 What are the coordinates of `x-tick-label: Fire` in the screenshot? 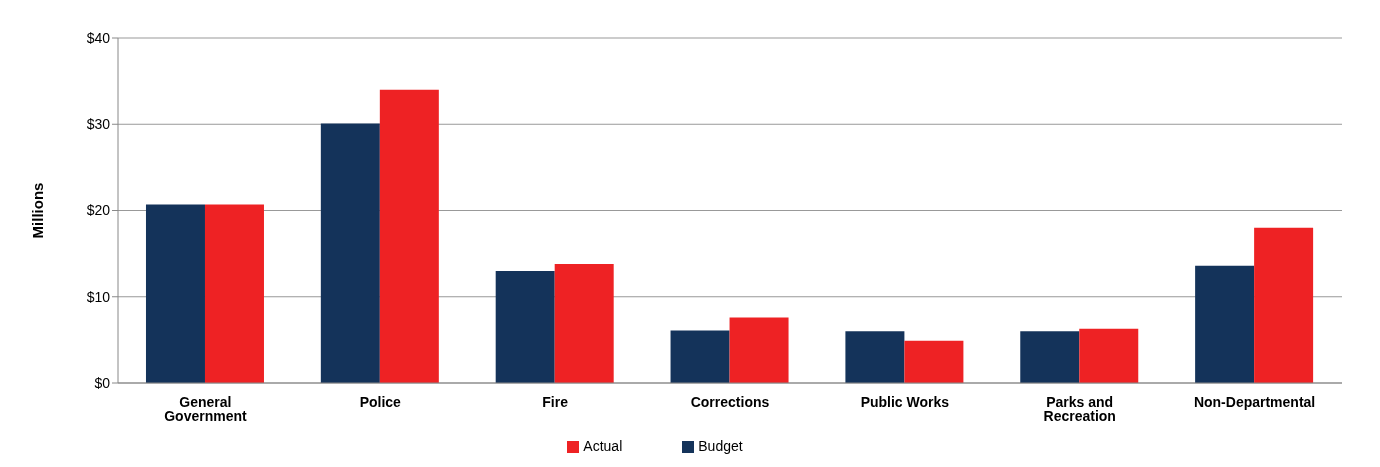 It's located at (555, 401).